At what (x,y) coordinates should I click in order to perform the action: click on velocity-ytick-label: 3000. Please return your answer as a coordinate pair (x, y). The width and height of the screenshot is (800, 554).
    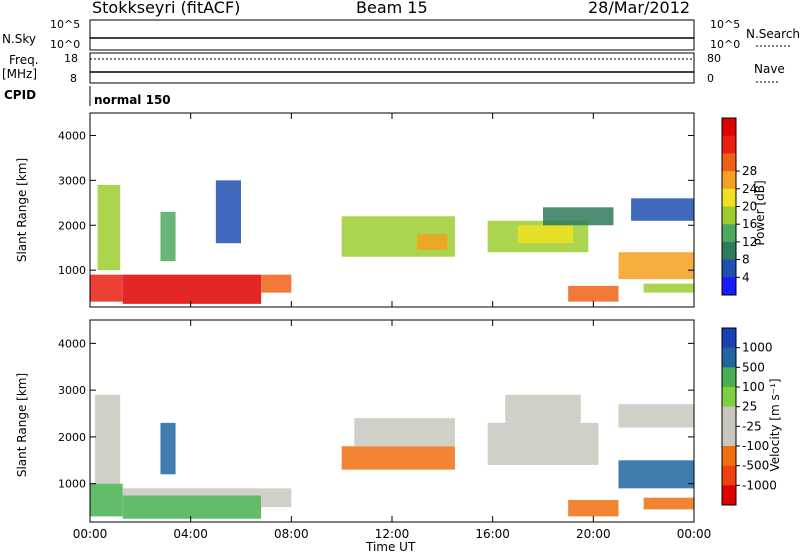
    Looking at the image, I should click on (72, 390).